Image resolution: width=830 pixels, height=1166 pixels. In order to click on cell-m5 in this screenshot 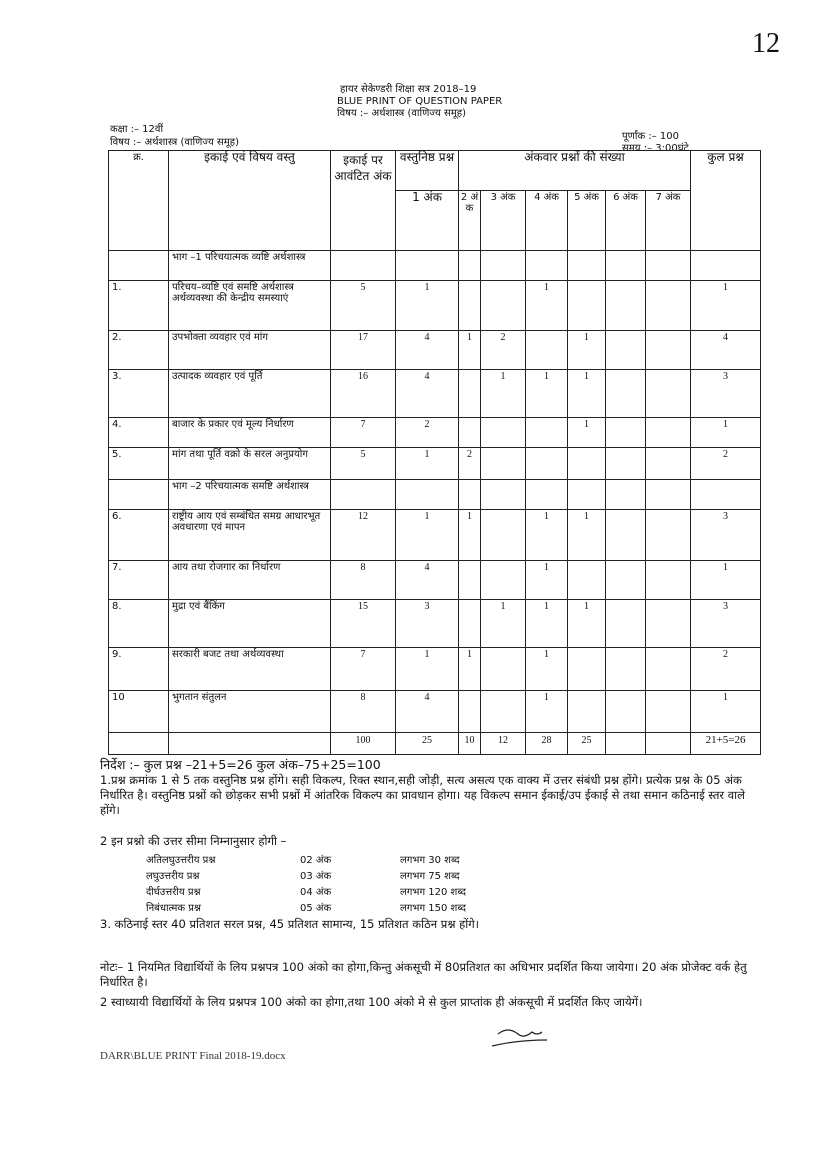, I will do `click(586, 669)`.